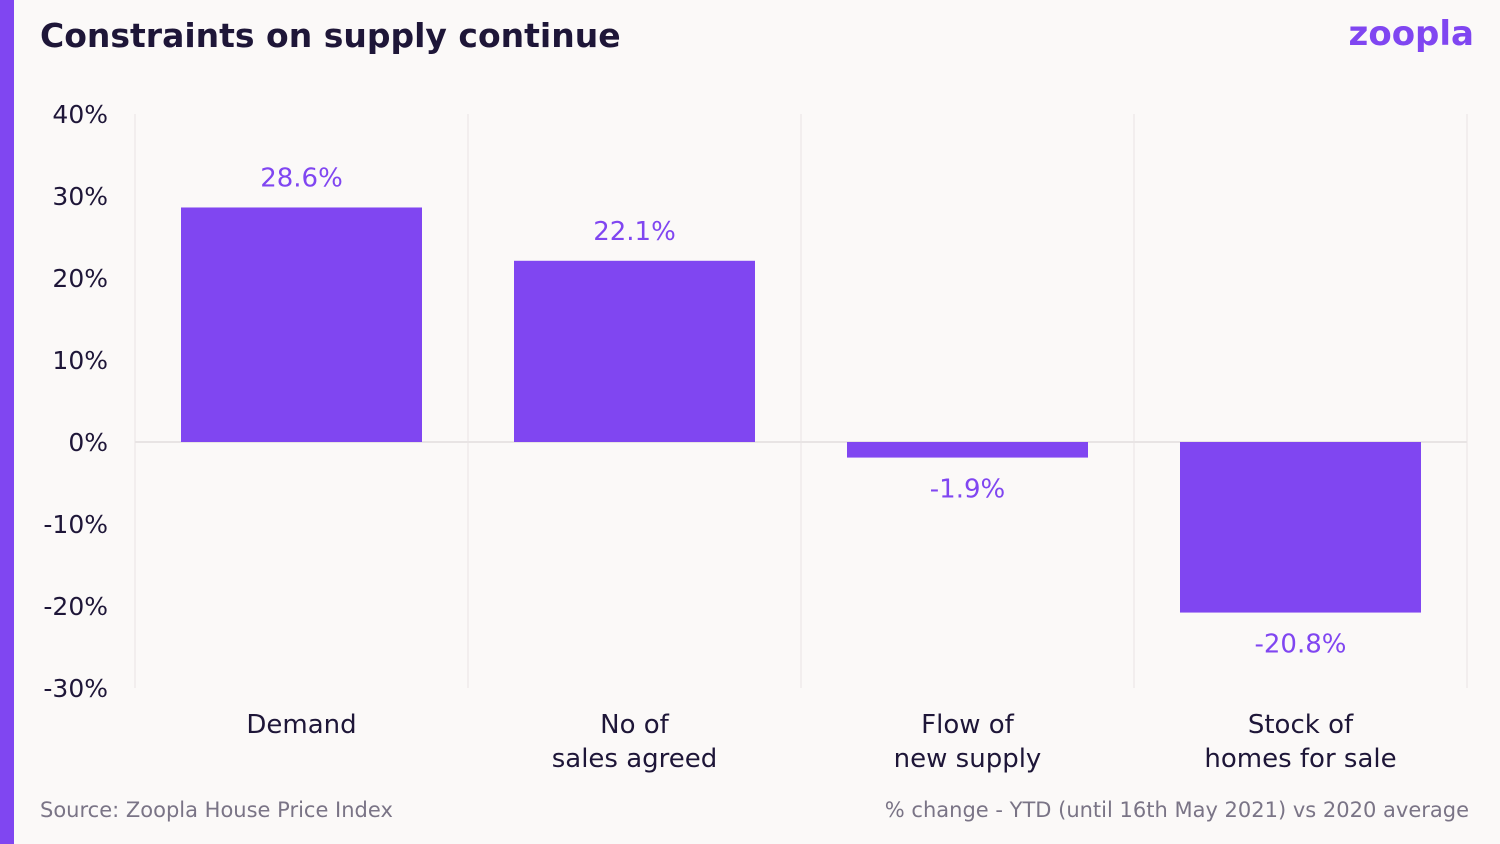 The width and height of the screenshot is (1500, 844). Describe the element at coordinates (967, 490) in the screenshot. I see `data-label: -1.9%` at that location.